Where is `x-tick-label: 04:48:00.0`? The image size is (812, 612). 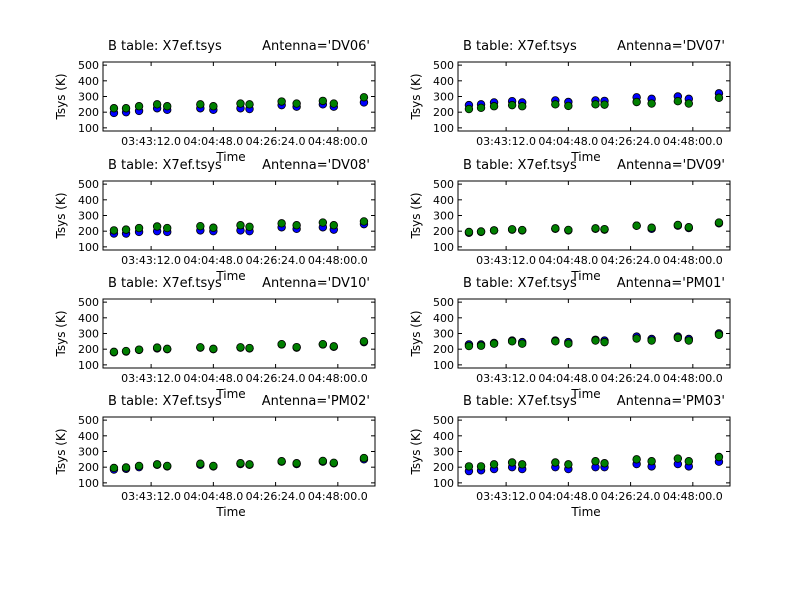
x-tick-label: 04:48:00.0 is located at coordinates (338, 378).